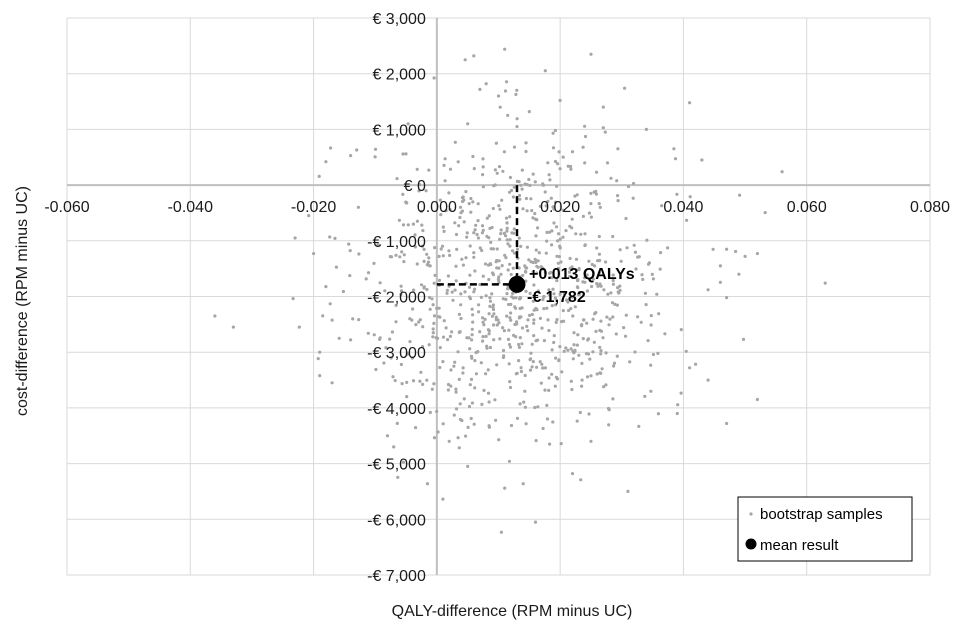 The width and height of the screenshot is (964, 625). I want to click on legend: bootstrap samples mean result, so click(825, 529).